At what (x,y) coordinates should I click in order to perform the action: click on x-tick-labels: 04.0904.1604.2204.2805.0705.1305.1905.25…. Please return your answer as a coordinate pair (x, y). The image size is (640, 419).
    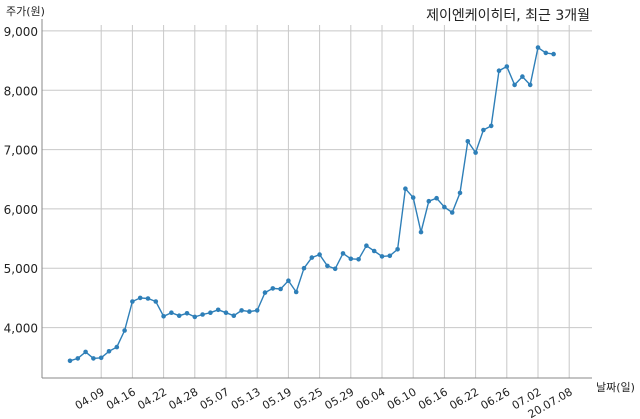
    Looking at the image, I should click on (324, 402).